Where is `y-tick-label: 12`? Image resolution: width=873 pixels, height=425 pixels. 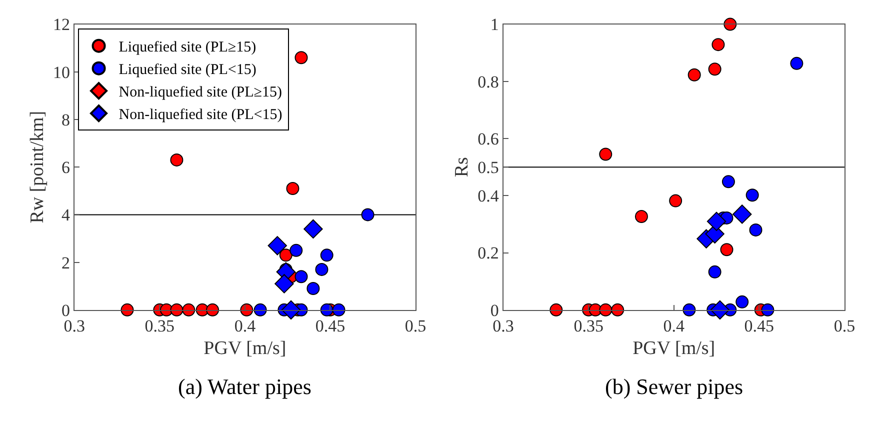
y-tick-label: 12 is located at coordinates (61, 24).